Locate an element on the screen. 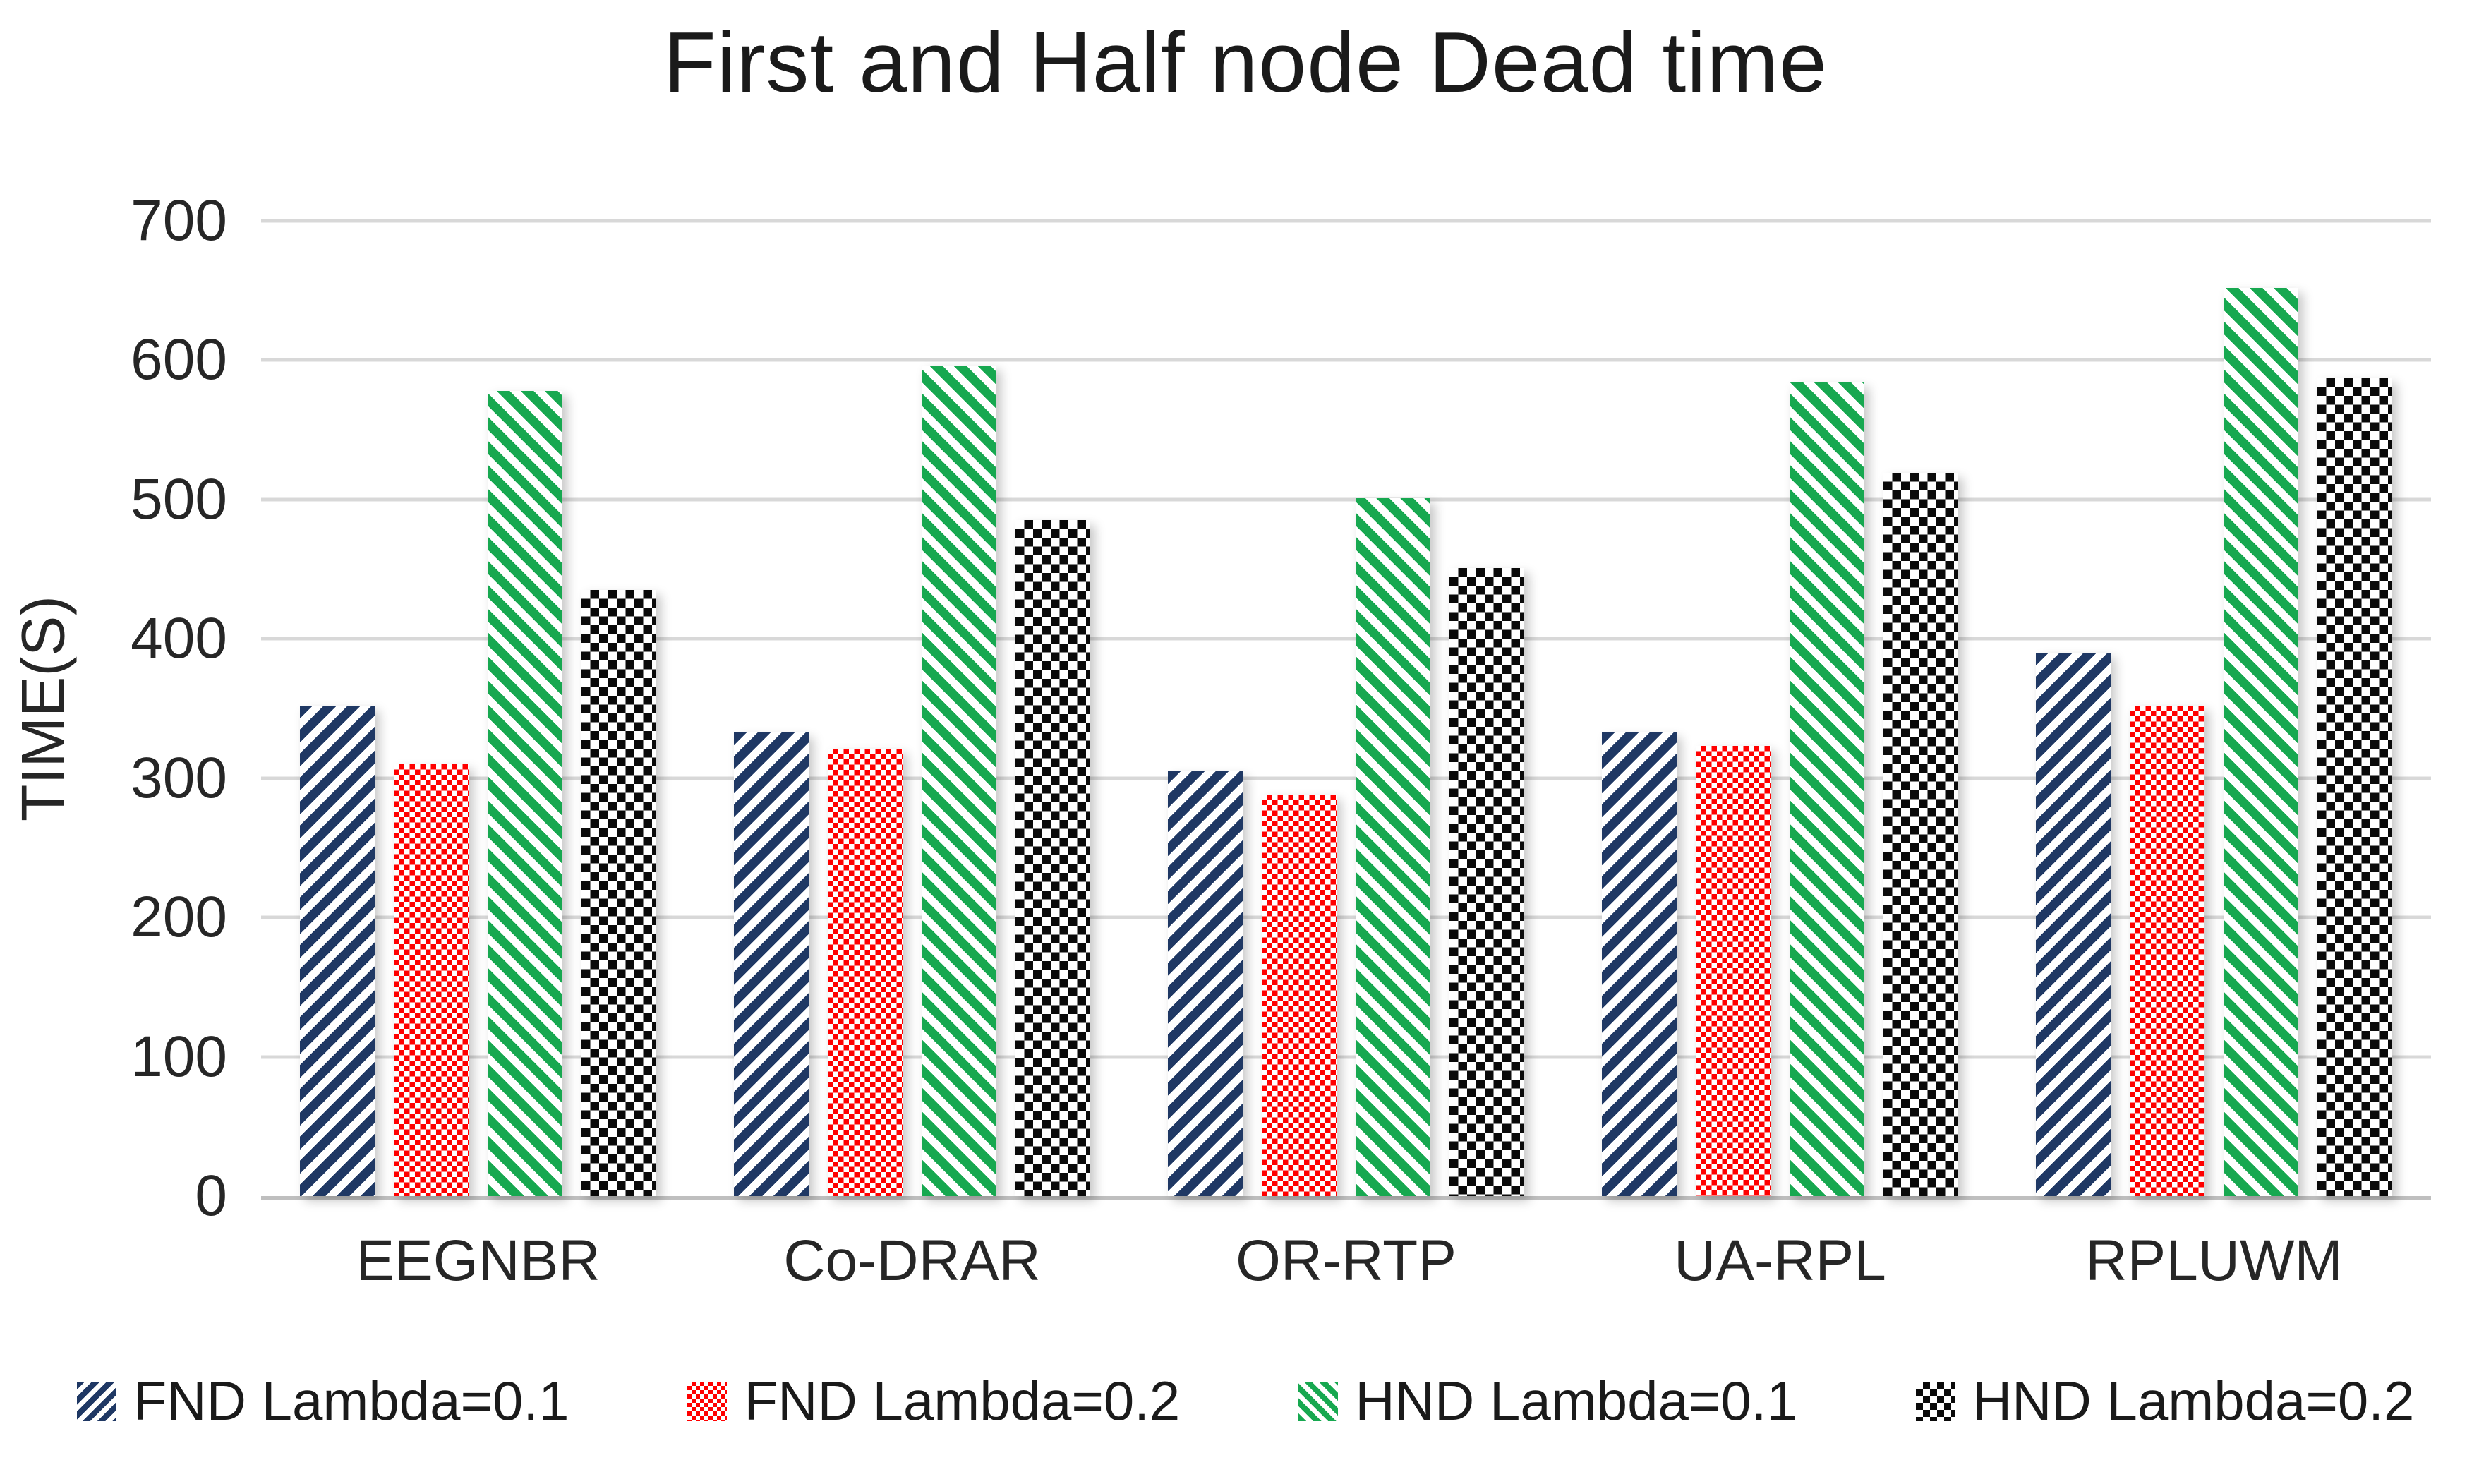 This screenshot has height=1484, width=2491. x-axis-label: OR-RTP is located at coordinates (1346, 1261).